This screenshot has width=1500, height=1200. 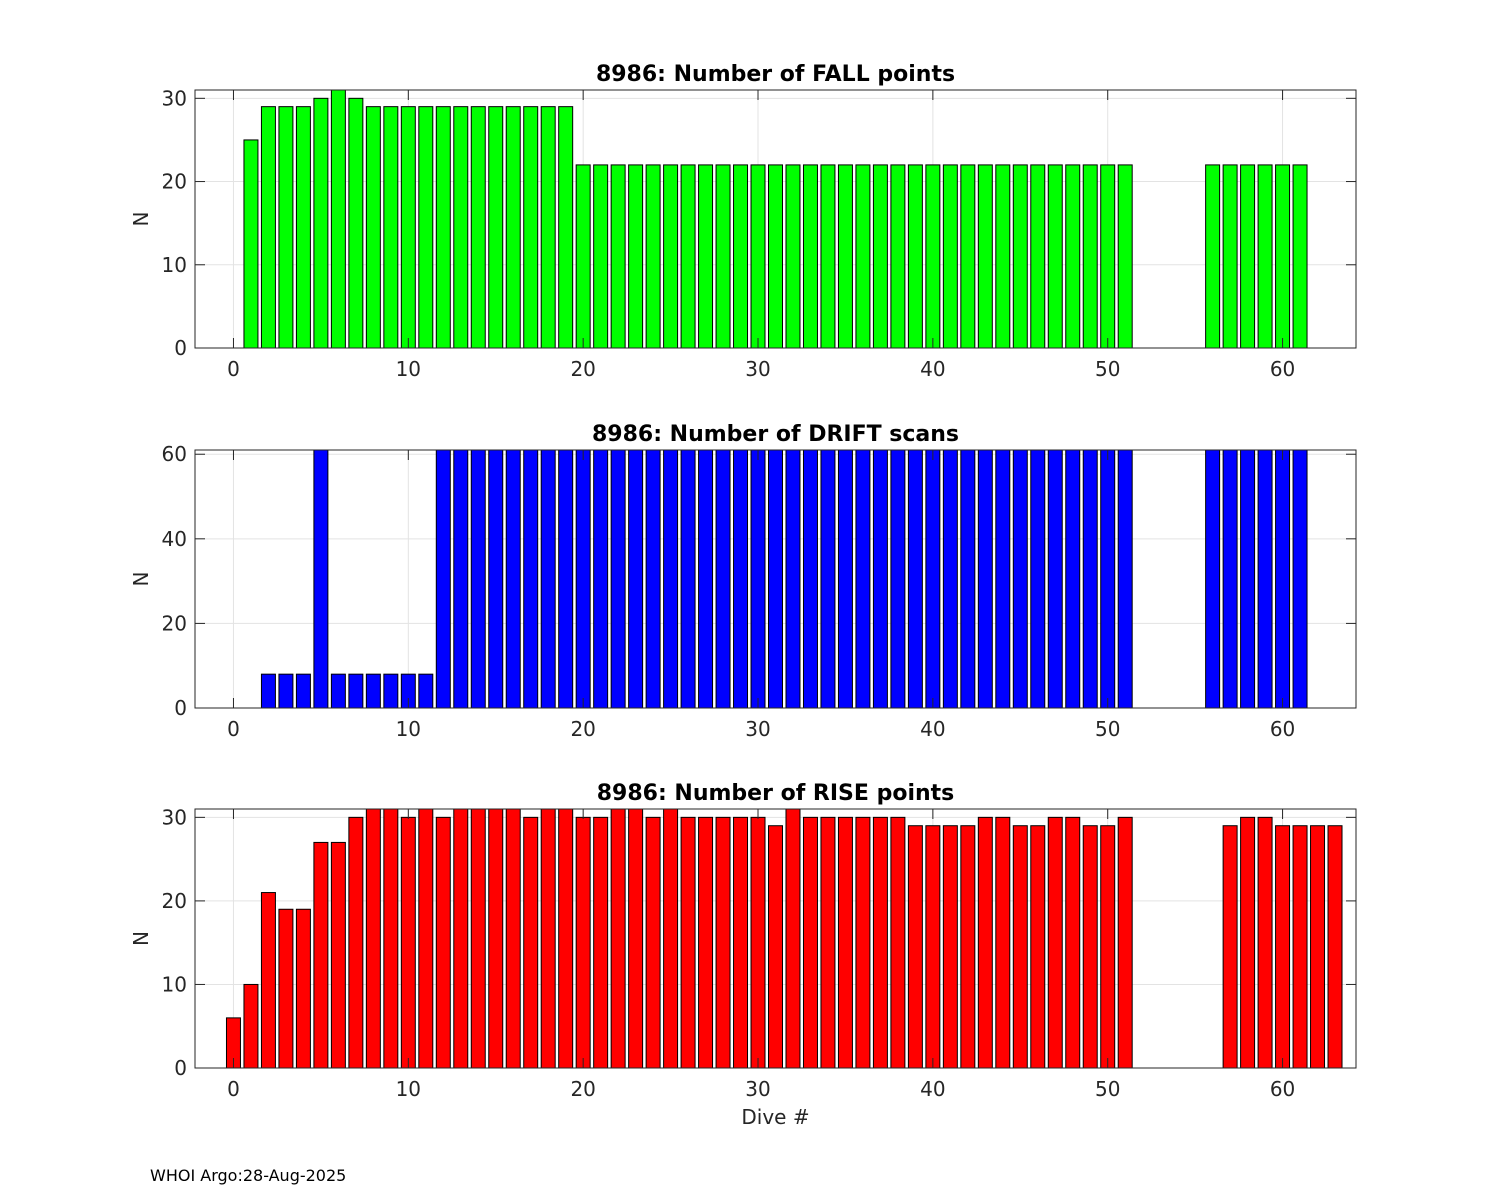 I want to click on chart-title: 8986: Number of DRIFT scans, so click(x=775, y=434).